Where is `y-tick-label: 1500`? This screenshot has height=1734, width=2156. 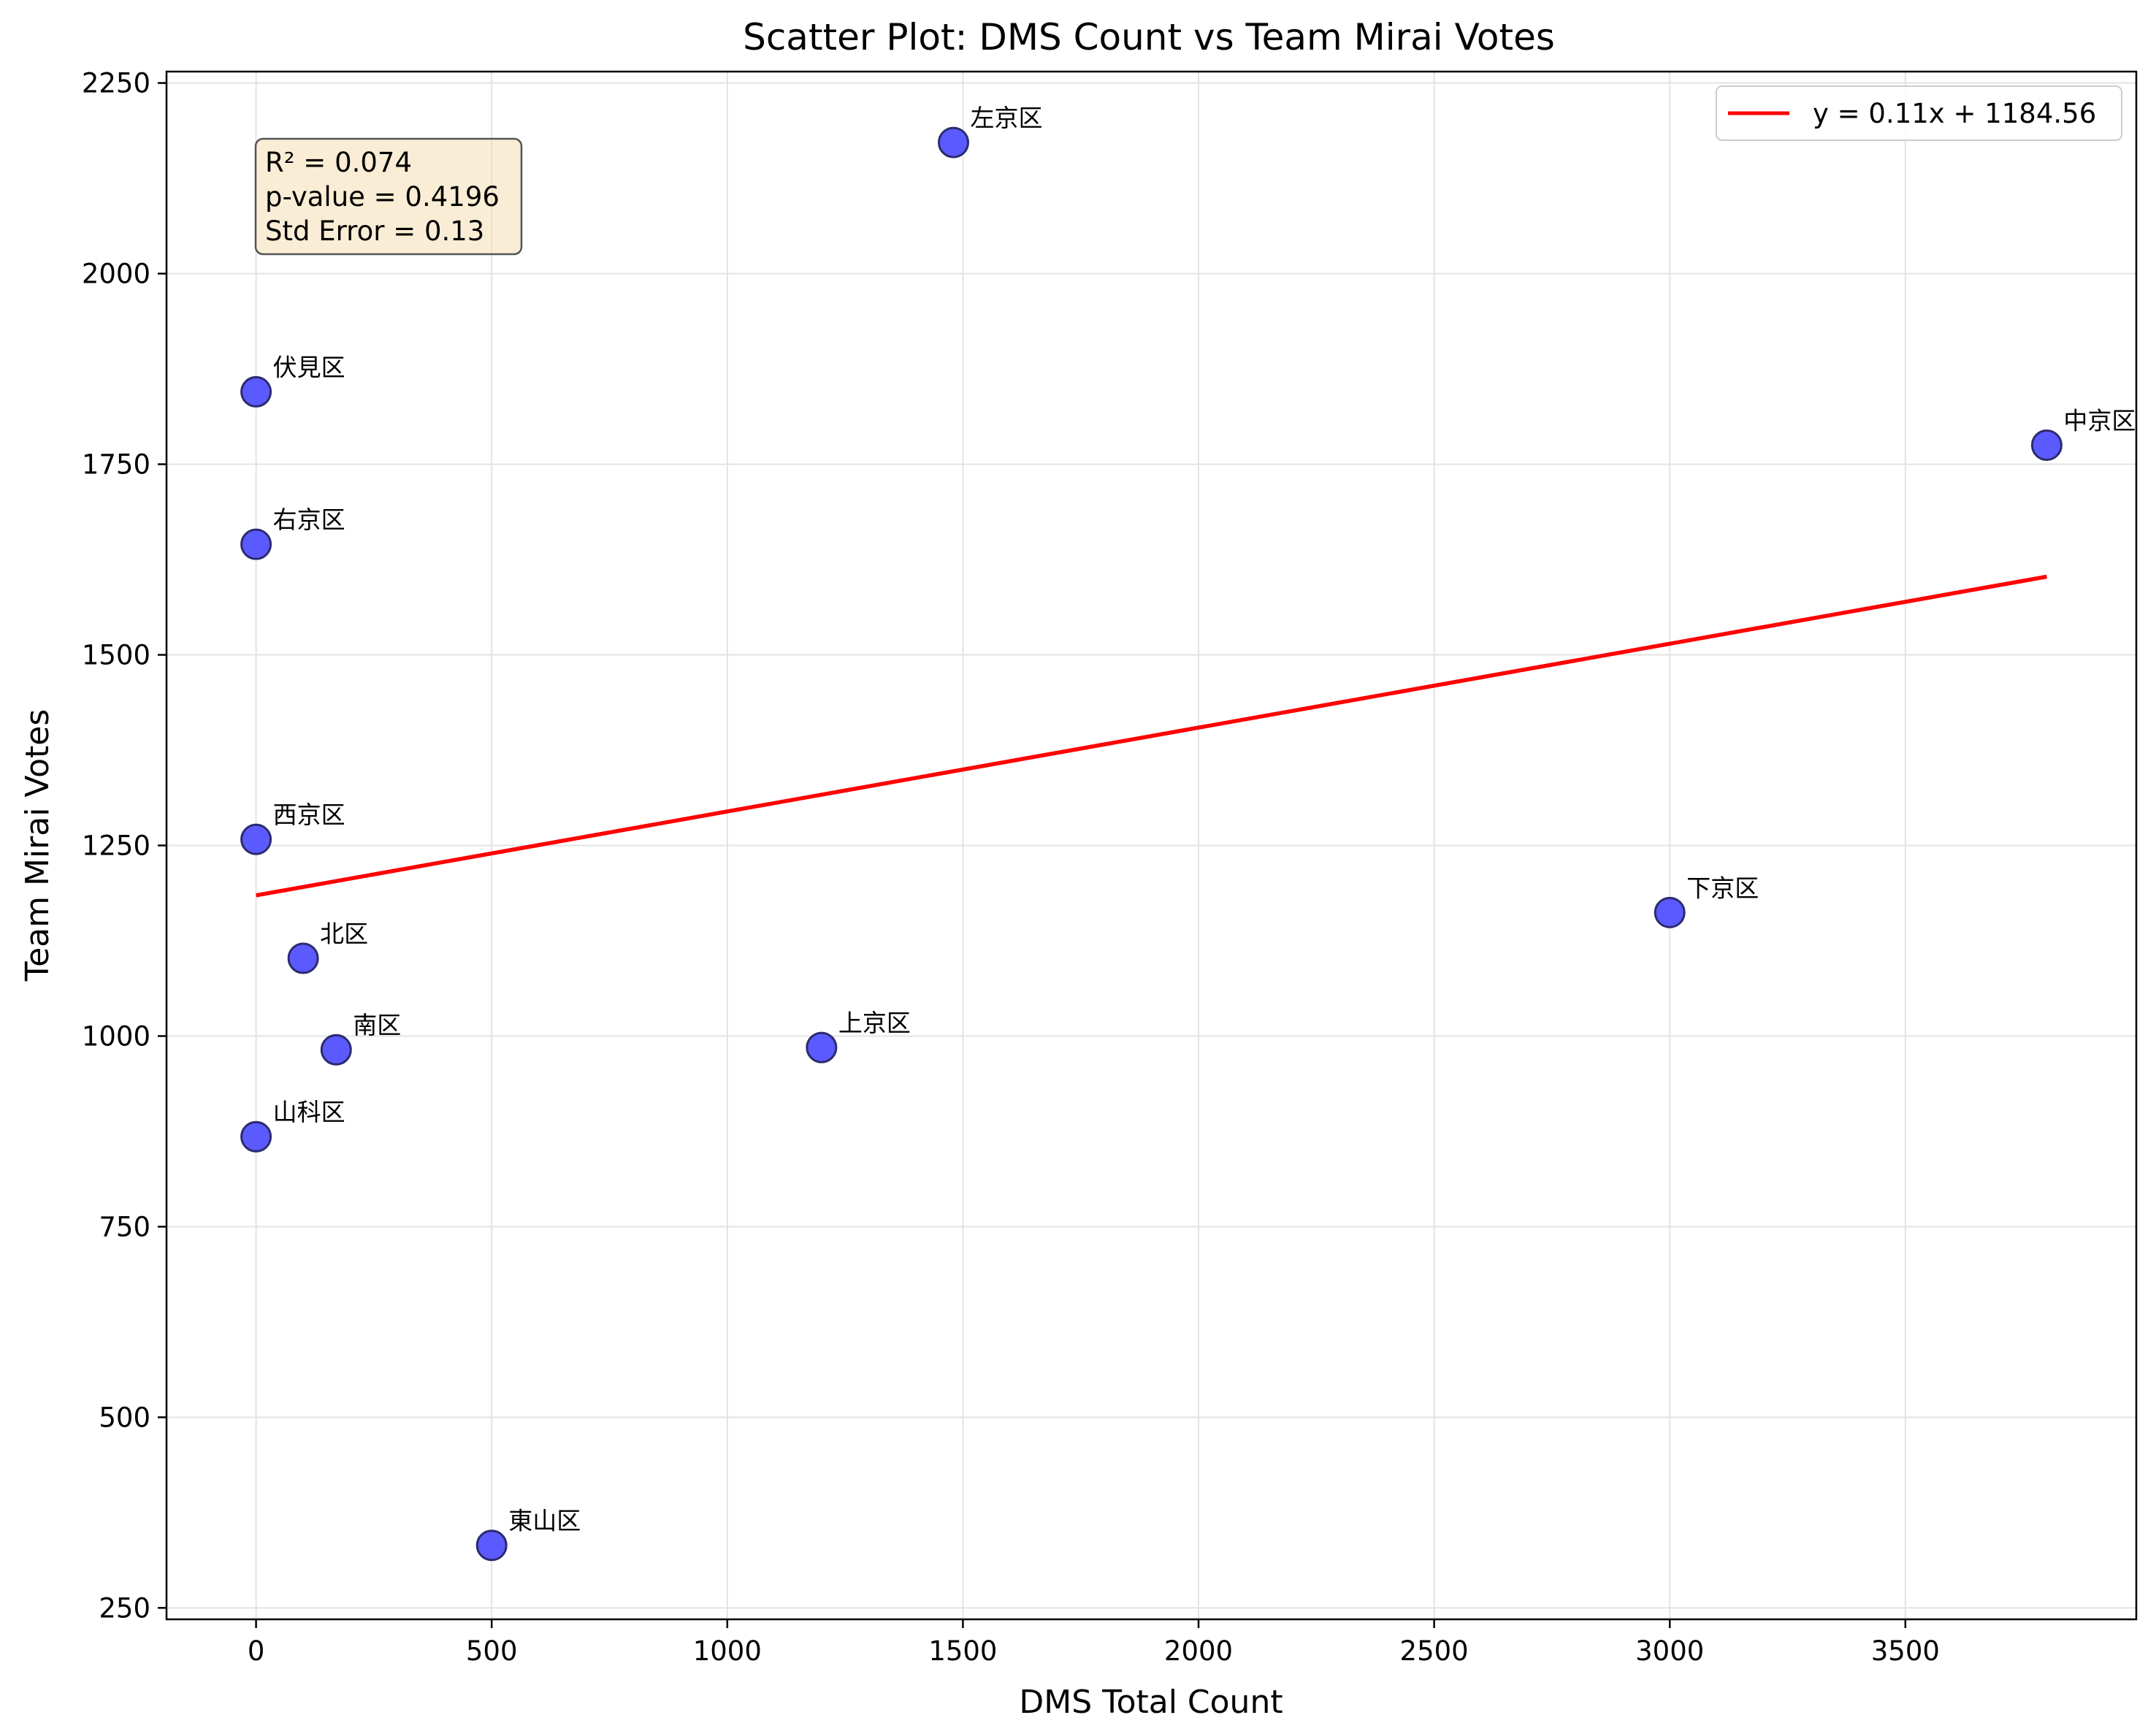 y-tick-label: 1500 is located at coordinates (116, 655).